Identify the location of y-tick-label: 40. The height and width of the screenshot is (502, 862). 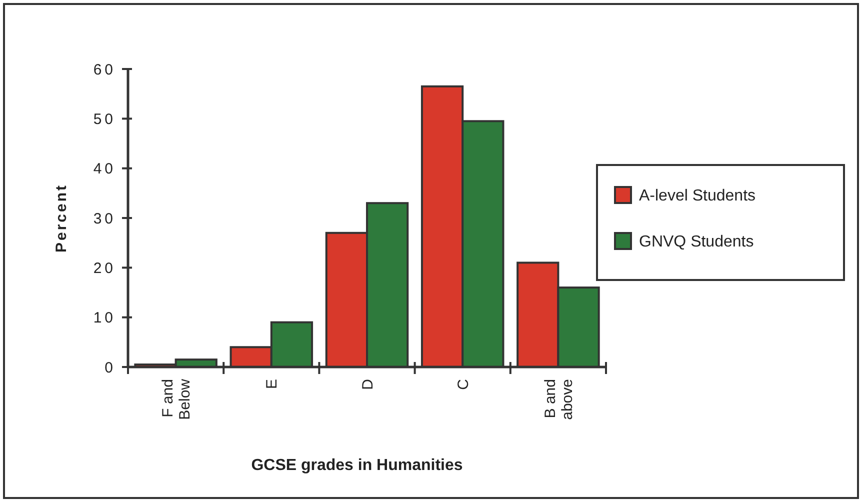
(104, 169).